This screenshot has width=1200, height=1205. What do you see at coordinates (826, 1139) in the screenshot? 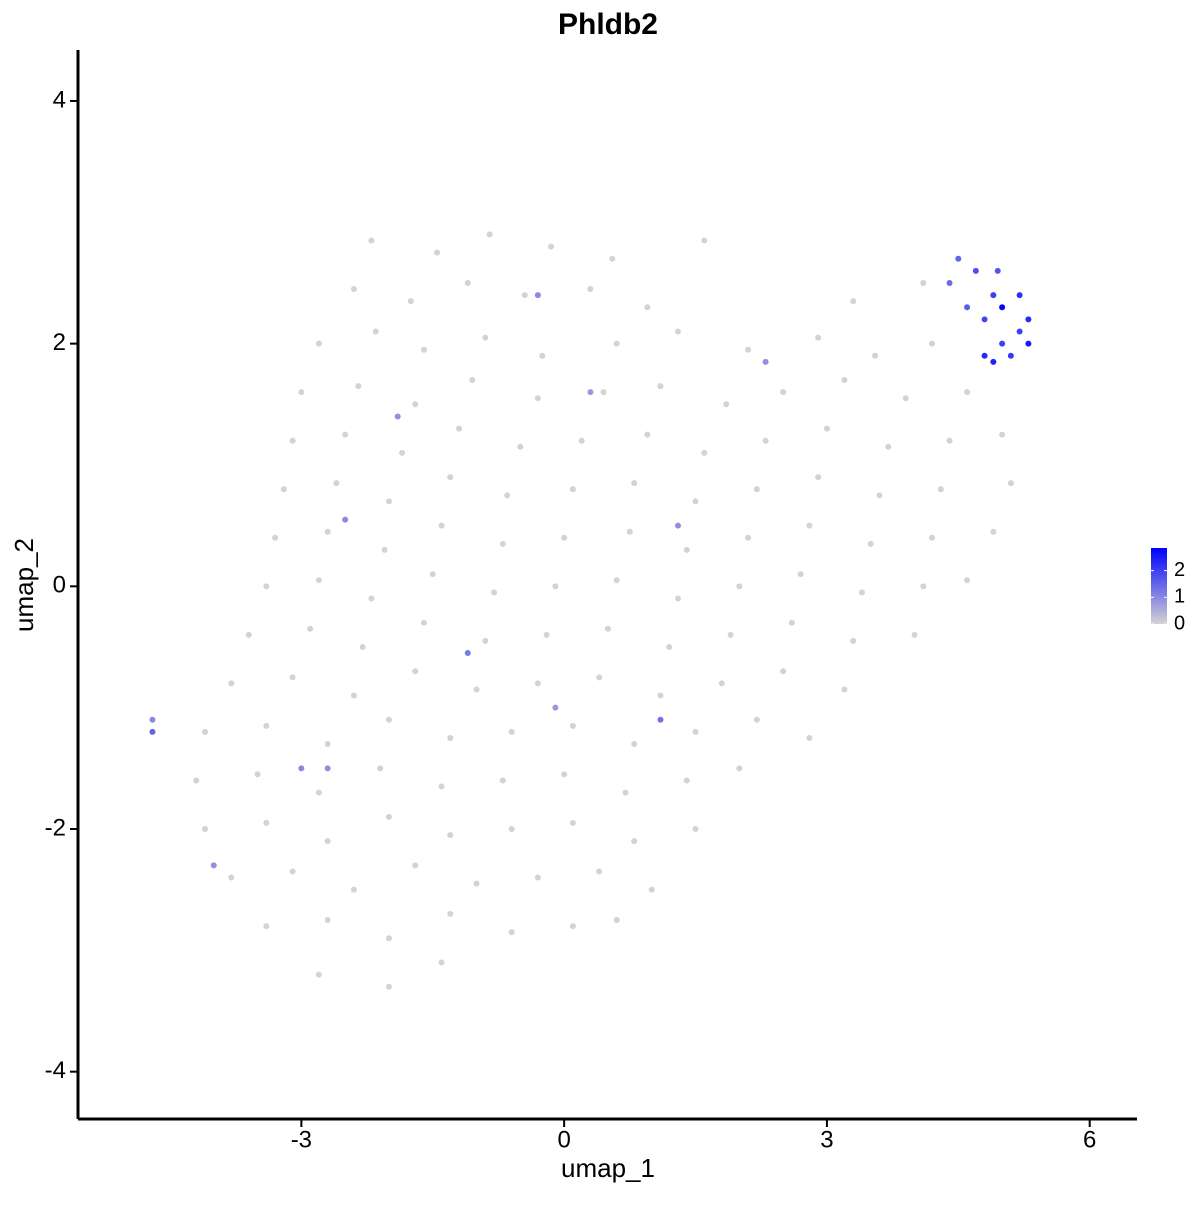
I see `x-tick-label: 3` at bounding box center [826, 1139].